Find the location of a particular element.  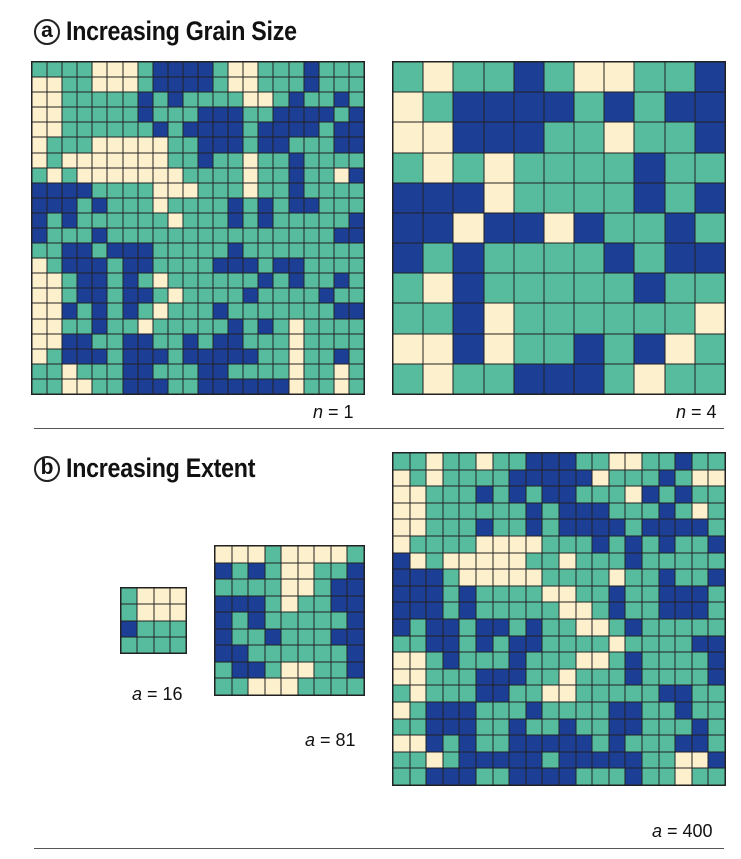

caption-n1: n = 1 is located at coordinates (333, 412).